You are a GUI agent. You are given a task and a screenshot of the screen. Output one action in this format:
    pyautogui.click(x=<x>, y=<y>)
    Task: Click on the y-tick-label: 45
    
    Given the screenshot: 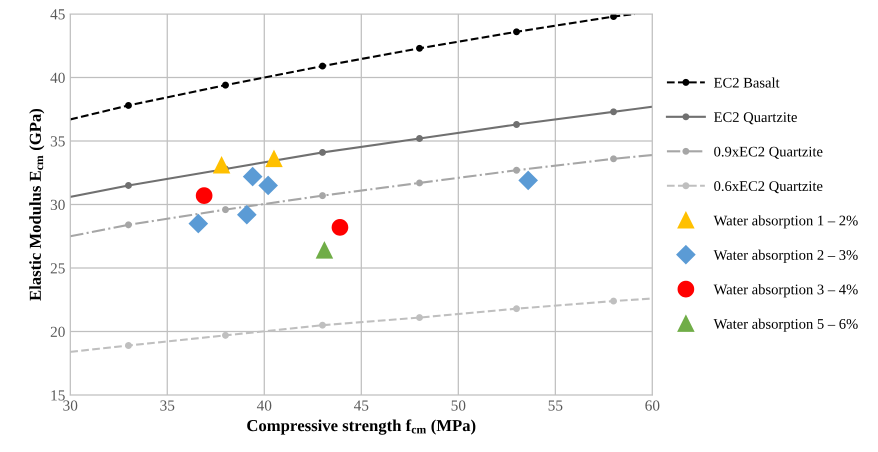 What is the action you would take?
    pyautogui.click(x=57, y=14)
    